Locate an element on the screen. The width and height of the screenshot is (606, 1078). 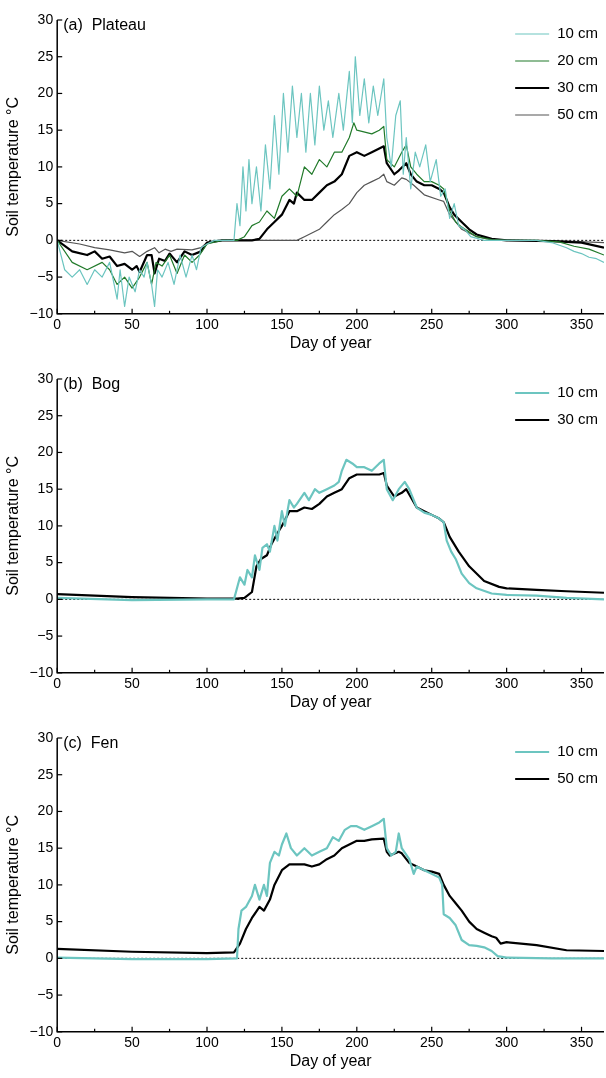
chart-title: (a) Plateau is located at coordinates (104, 25).